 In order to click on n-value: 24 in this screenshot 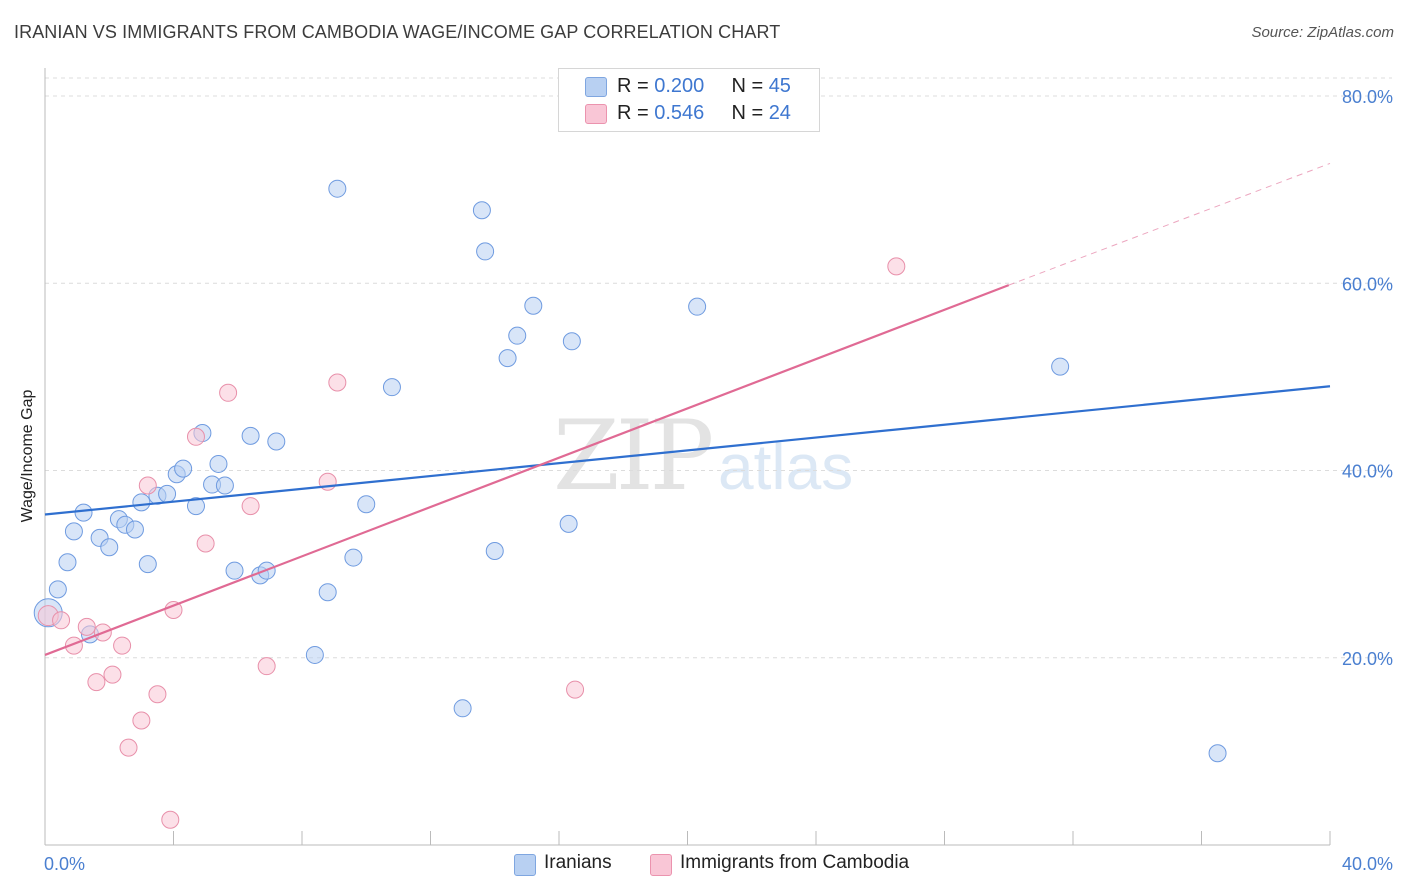, I will do `click(779, 113)`.